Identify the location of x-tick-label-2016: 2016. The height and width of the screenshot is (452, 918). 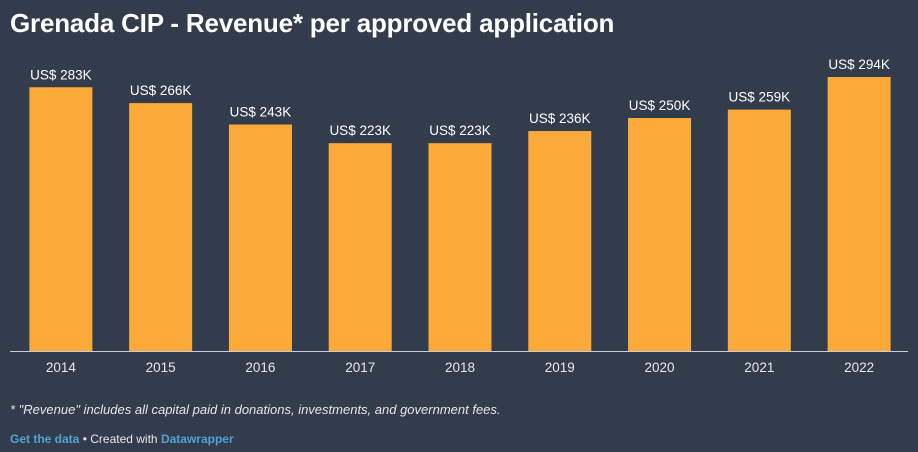
(260, 367).